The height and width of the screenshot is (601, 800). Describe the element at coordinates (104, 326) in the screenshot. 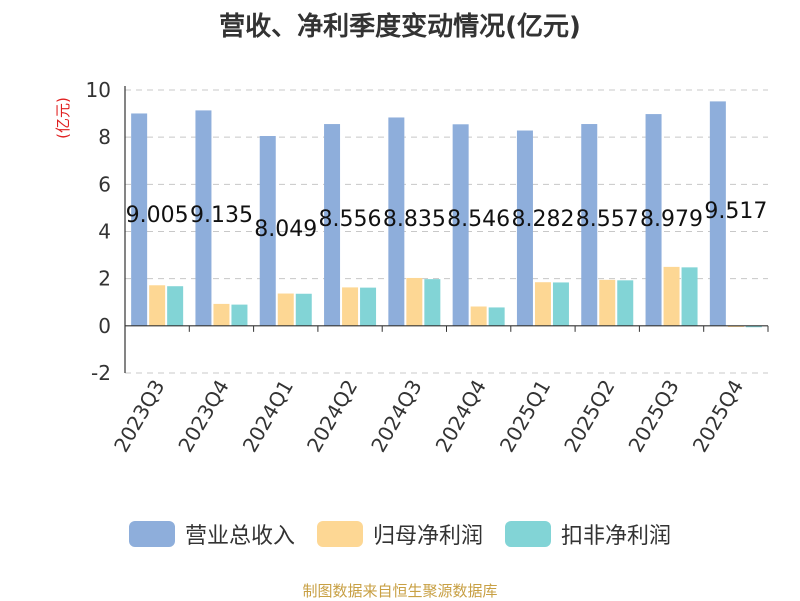

I see `y-tick-label: 0` at that location.